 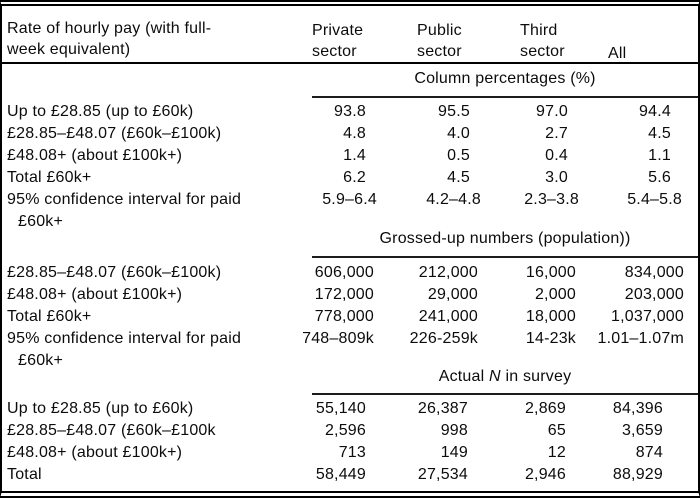 I want to click on cell-private: 93.8, so click(x=350, y=111).